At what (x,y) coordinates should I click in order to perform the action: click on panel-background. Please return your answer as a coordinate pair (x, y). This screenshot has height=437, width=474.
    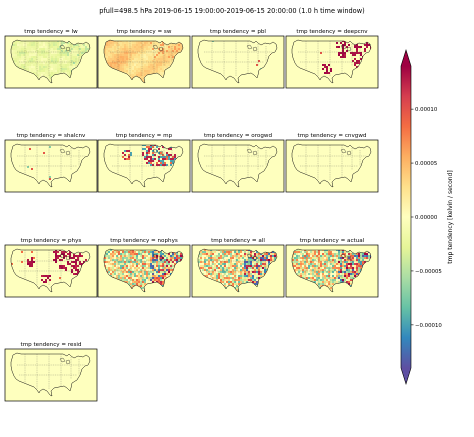
    Looking at the image, I should click on (238, 62).